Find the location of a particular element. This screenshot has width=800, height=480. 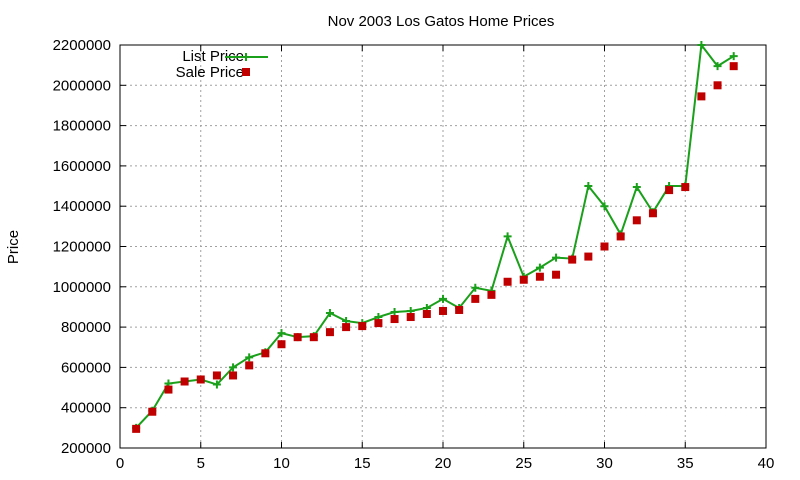

x-tick-label: 5 is located at coordinates (201, 463).